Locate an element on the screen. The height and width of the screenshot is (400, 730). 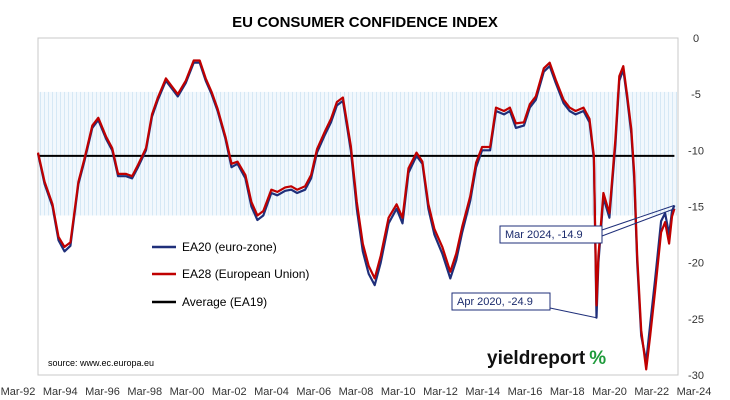
x-tick-label: Mar-16 is located at coordinates (525, 392).